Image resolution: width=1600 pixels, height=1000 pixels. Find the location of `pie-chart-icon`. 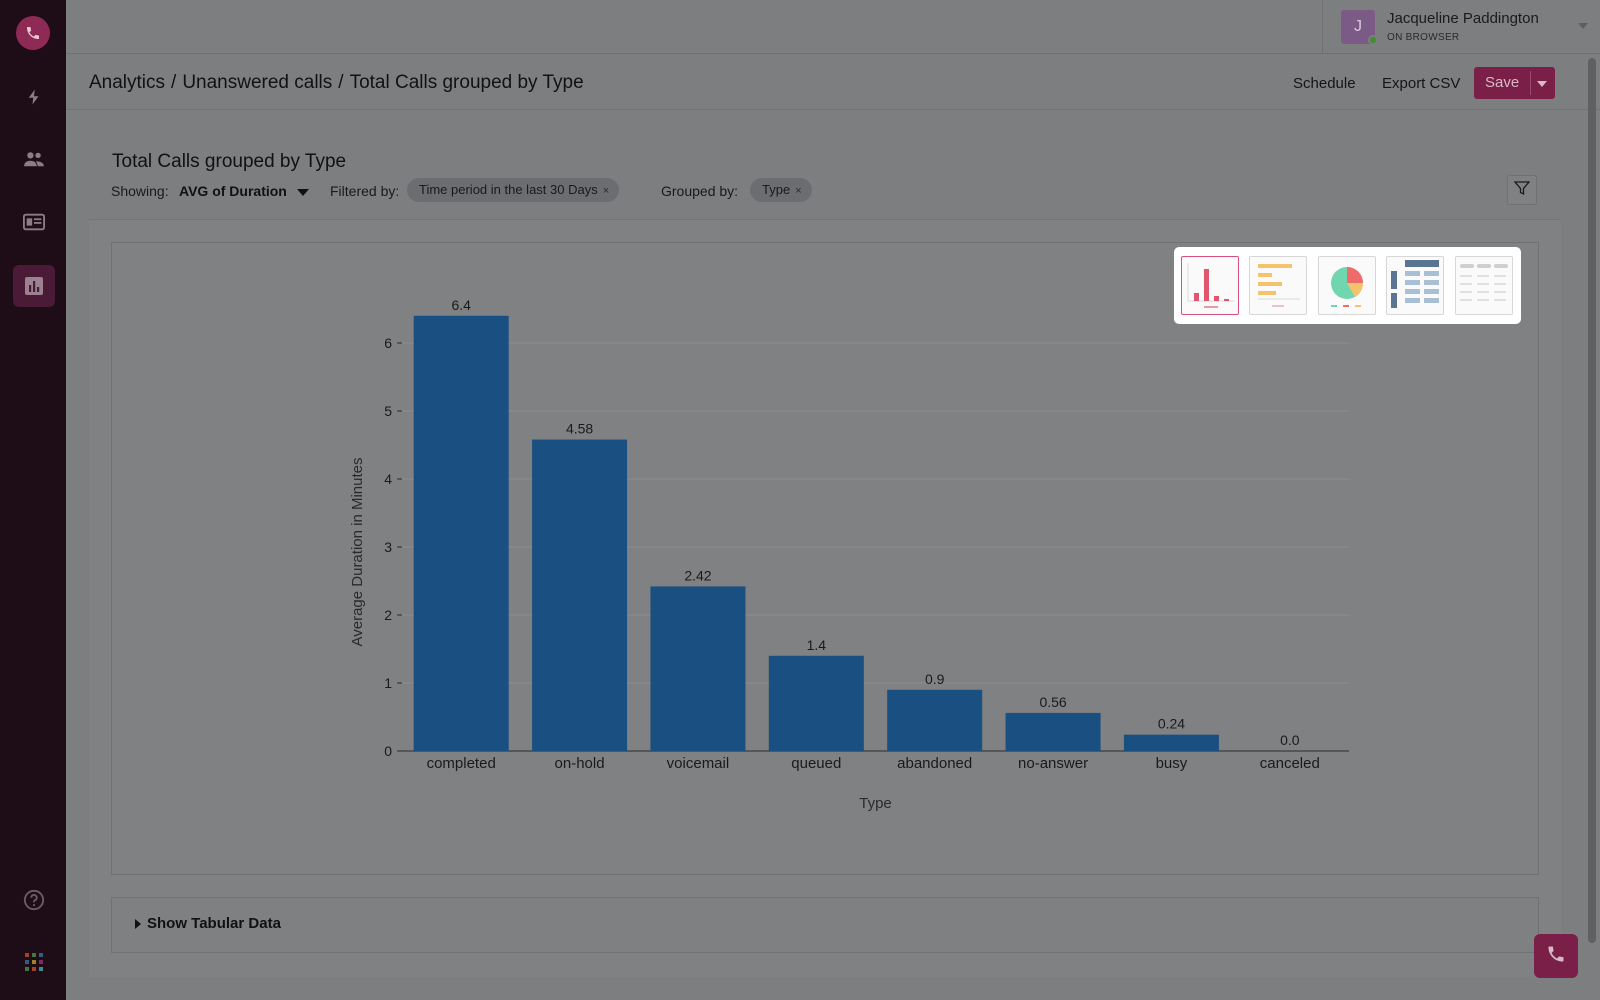

pie-chart-icon is located at coordinates (1347, 287).